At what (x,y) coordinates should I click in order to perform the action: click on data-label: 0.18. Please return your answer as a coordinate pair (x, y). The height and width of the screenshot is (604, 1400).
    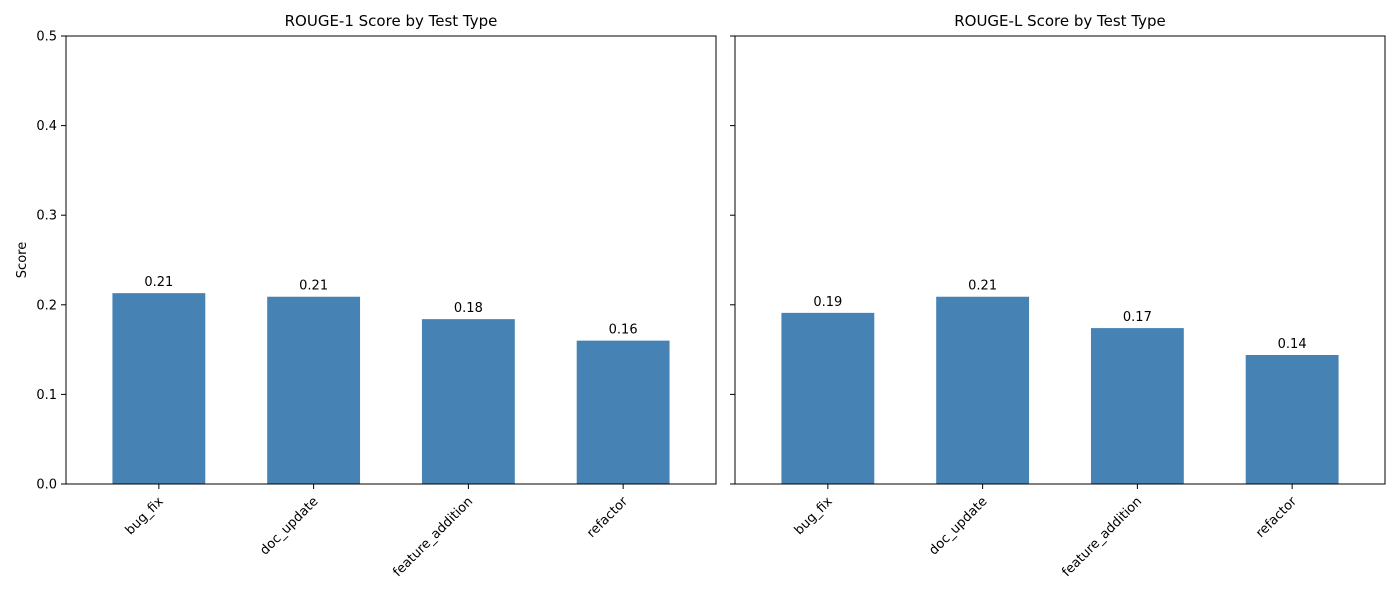
    Looking at the image, I should click on (468, 308).